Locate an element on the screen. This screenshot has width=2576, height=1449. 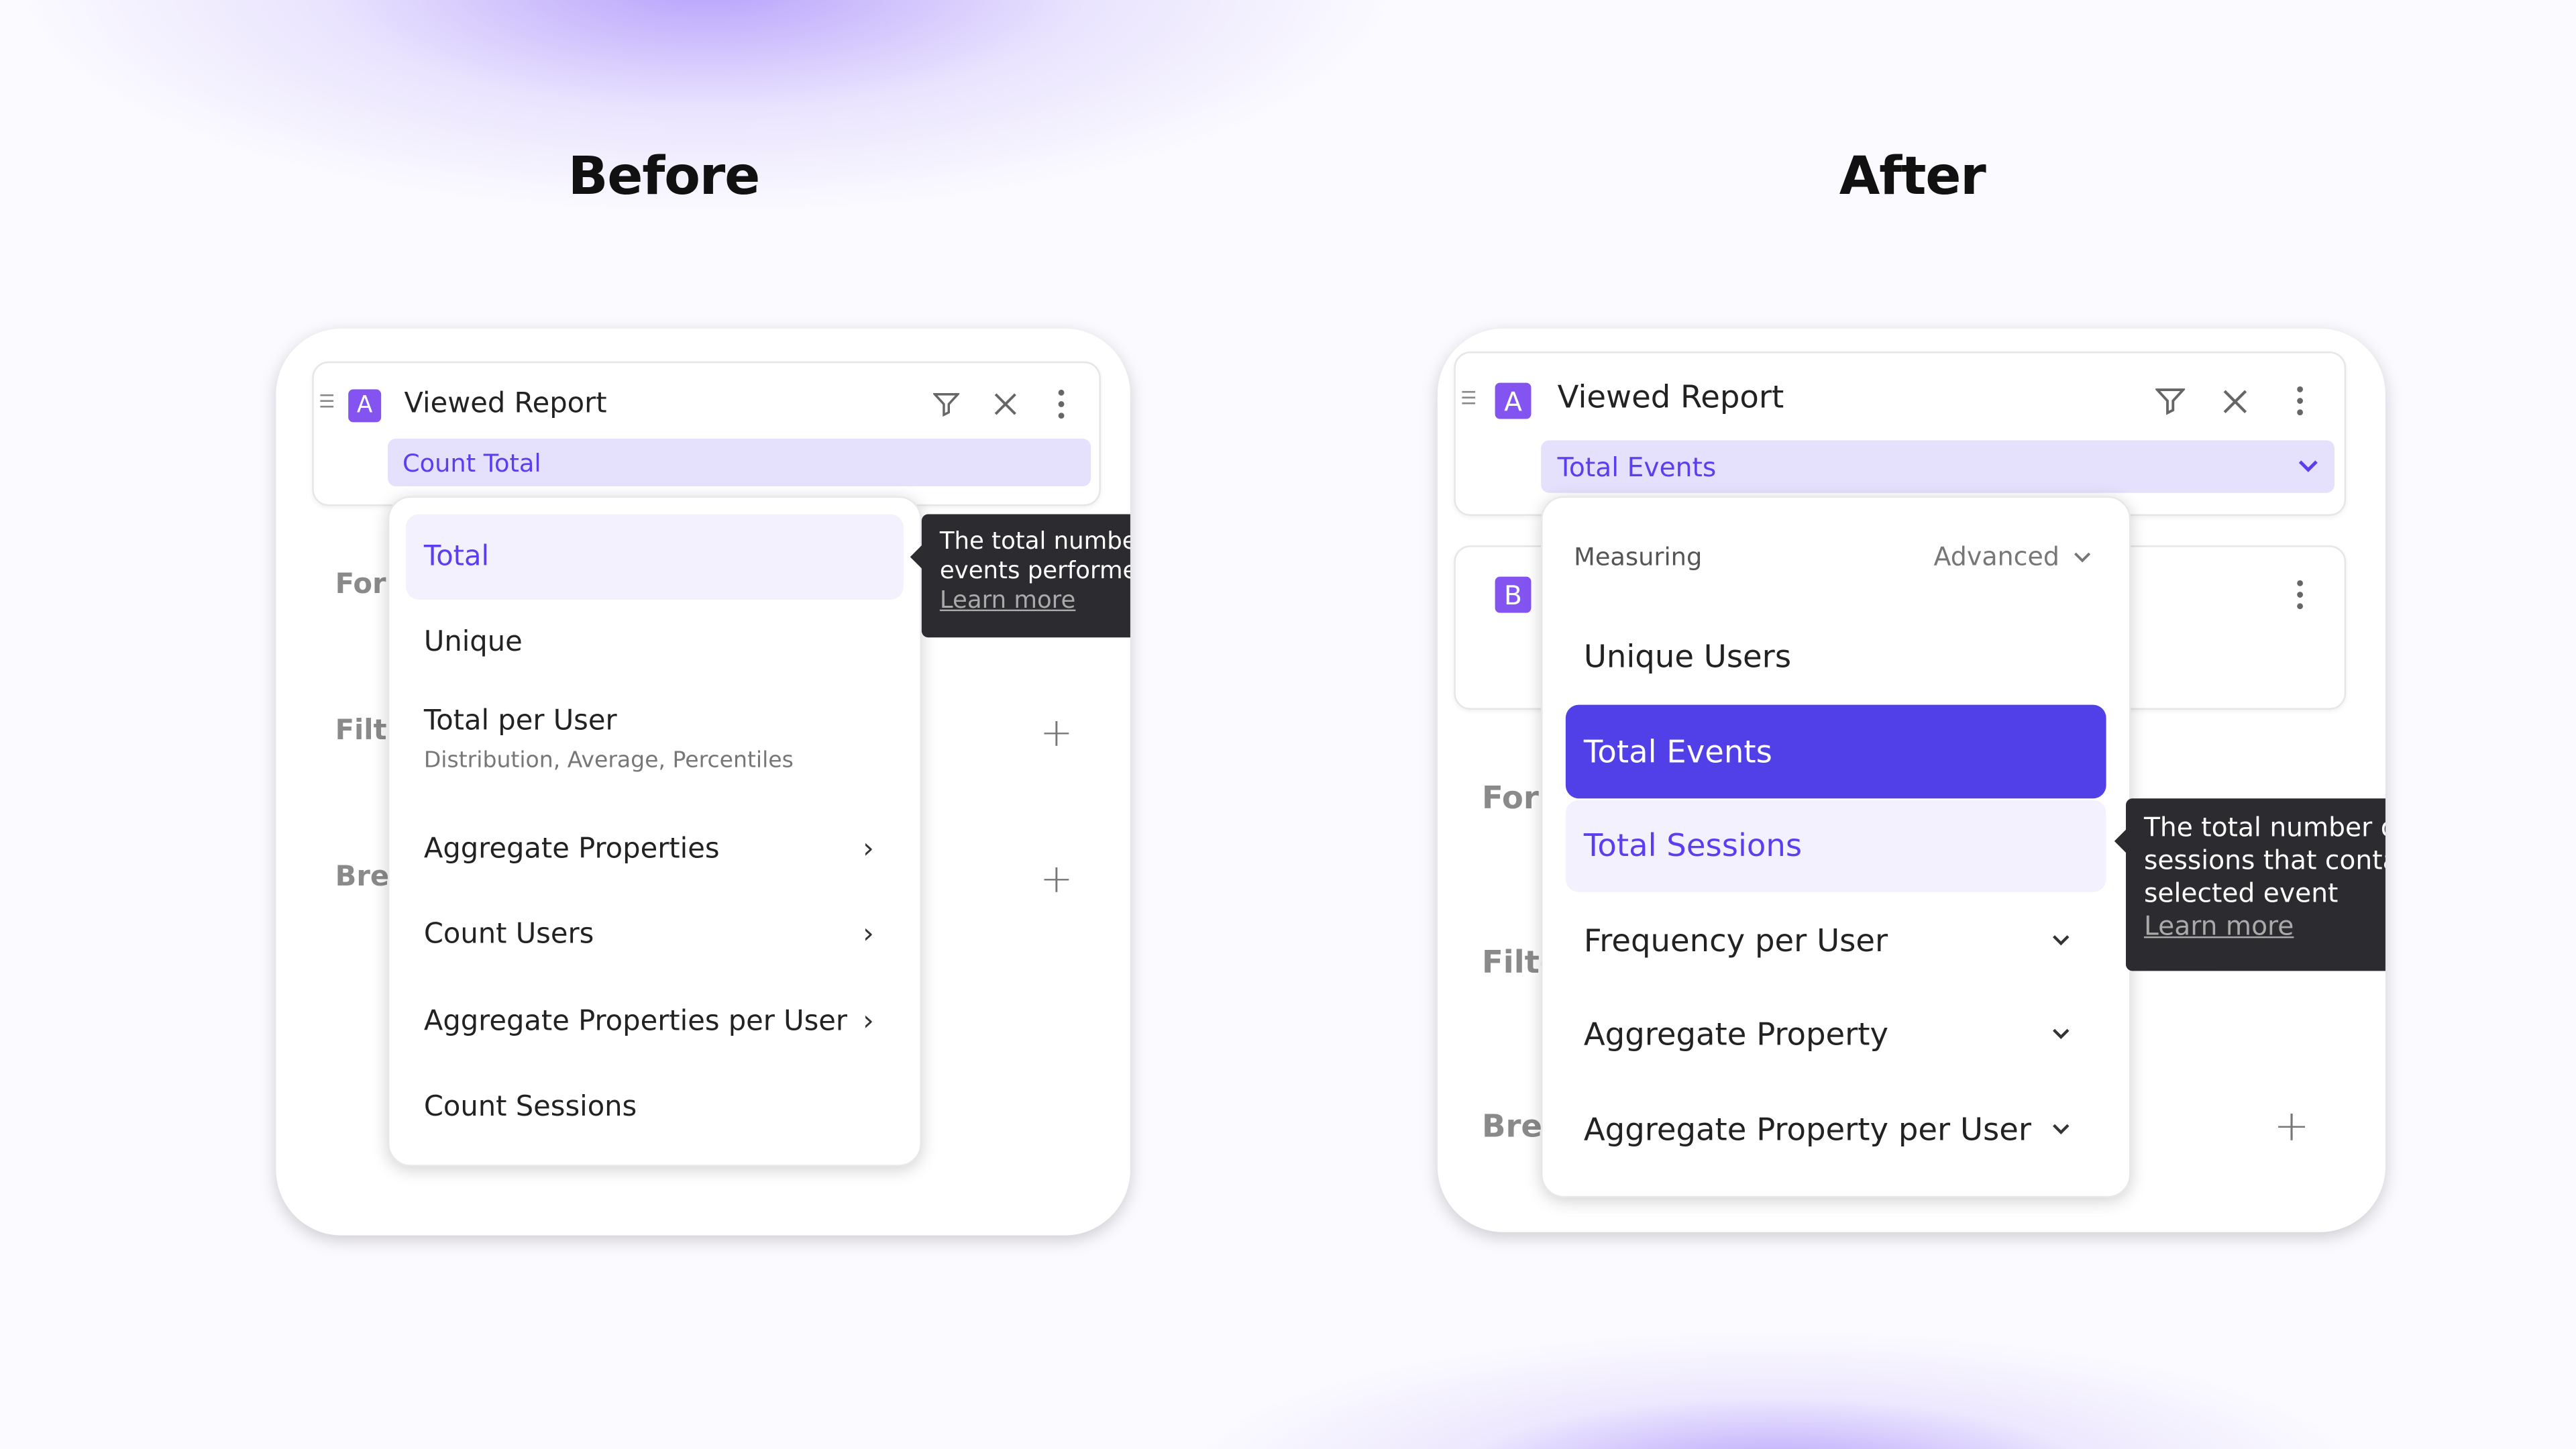
menu-item-aggregate-property-per-user: Aggregate Property per User is located at coordinates (1836, 1130).